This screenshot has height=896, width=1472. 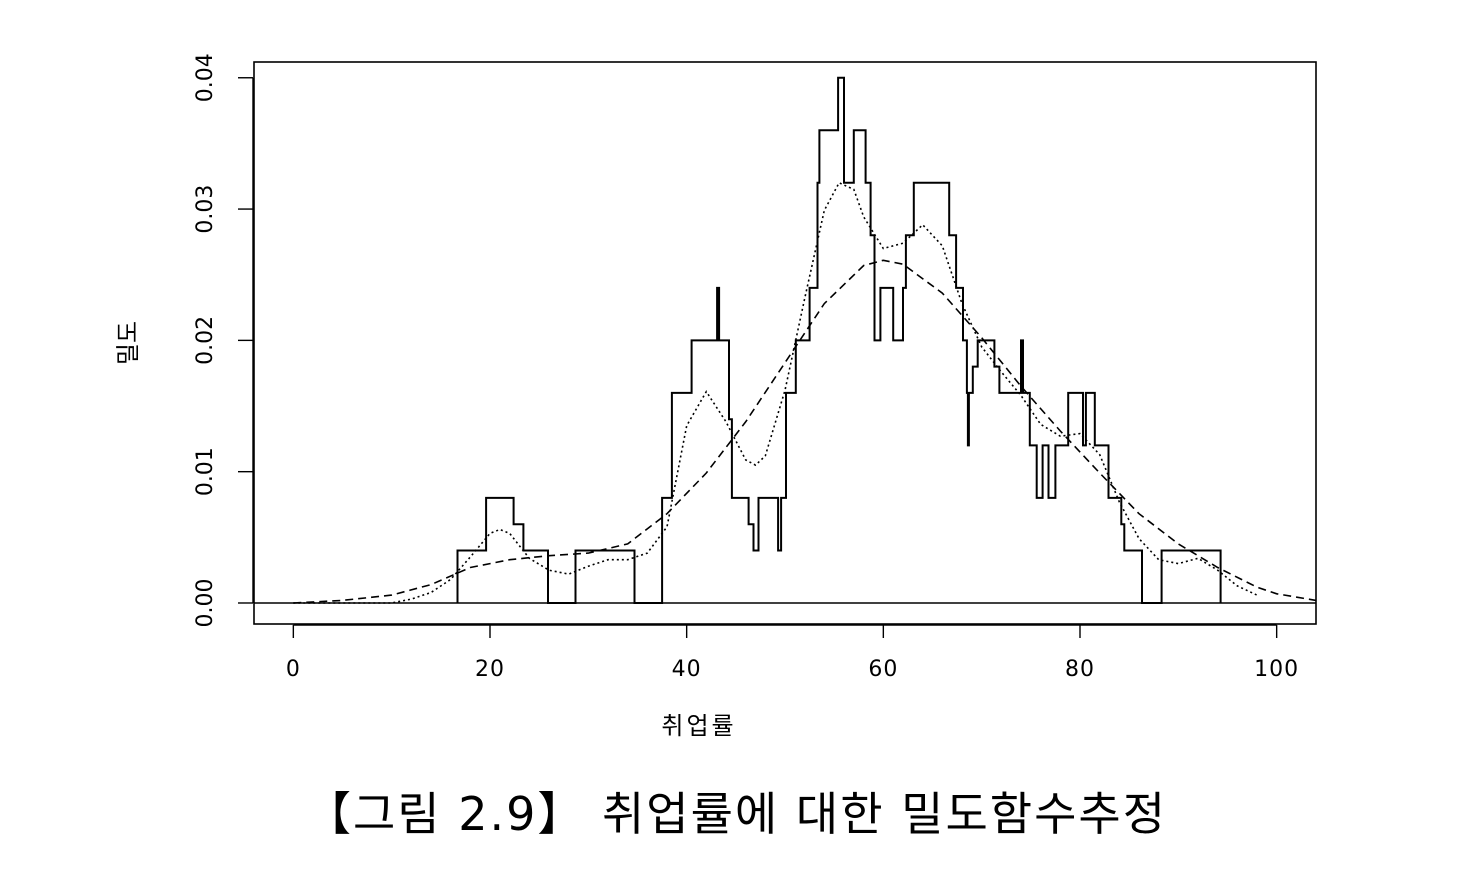 What do you see at coordinates (293, 669) in the screenshot?
I see `x-tick-label: 0` at bounding box center [293, 669].